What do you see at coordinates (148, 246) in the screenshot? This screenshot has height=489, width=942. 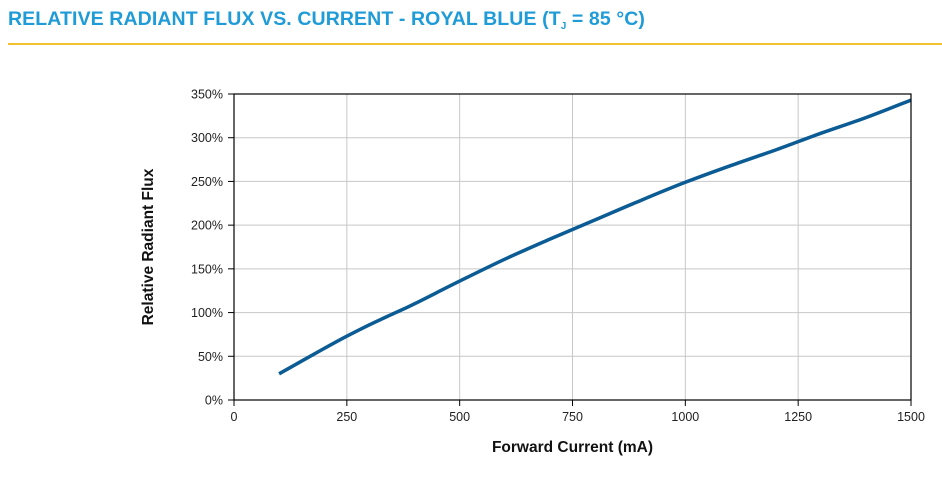 I see `y-axis-label: Relative Radiant Flux` at bounding box center [148, 246].